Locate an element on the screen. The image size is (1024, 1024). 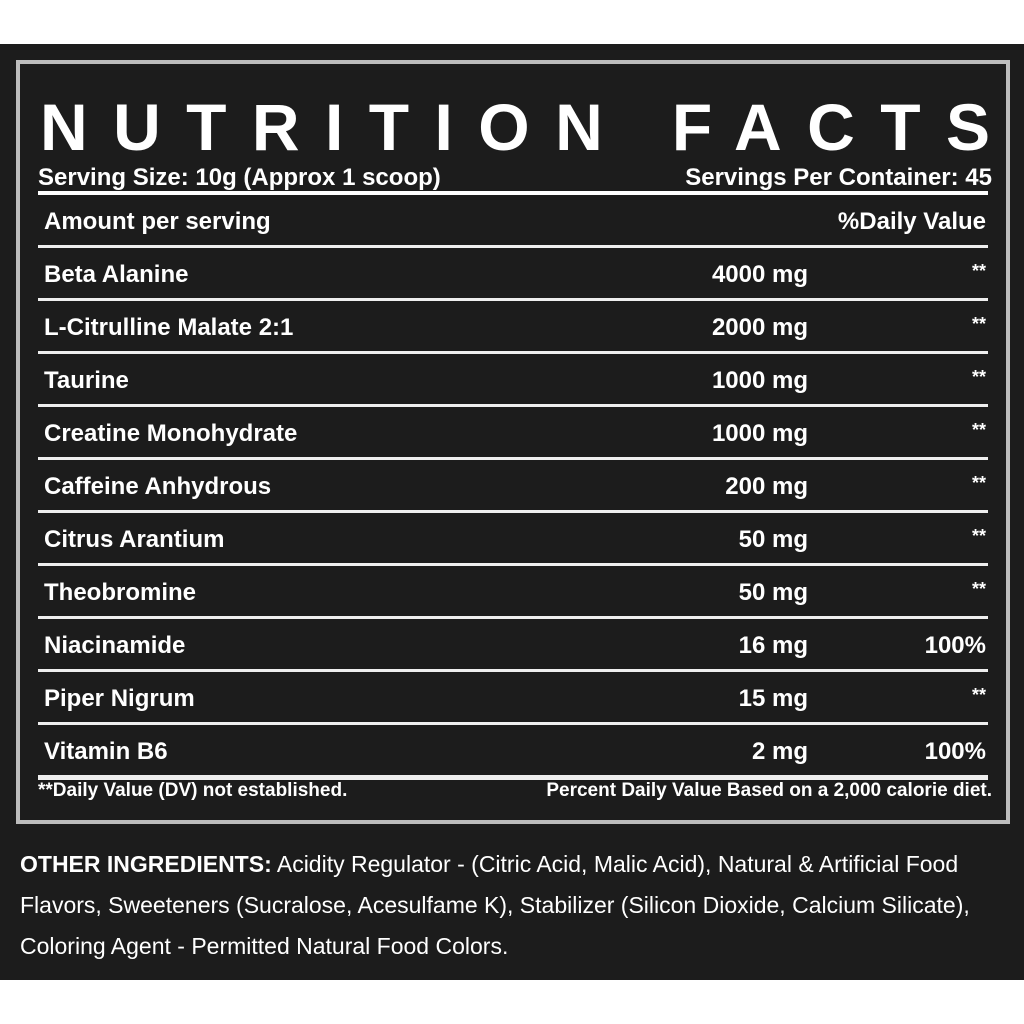
nutrient-name: Taurine is located at coordinates (86, 380).